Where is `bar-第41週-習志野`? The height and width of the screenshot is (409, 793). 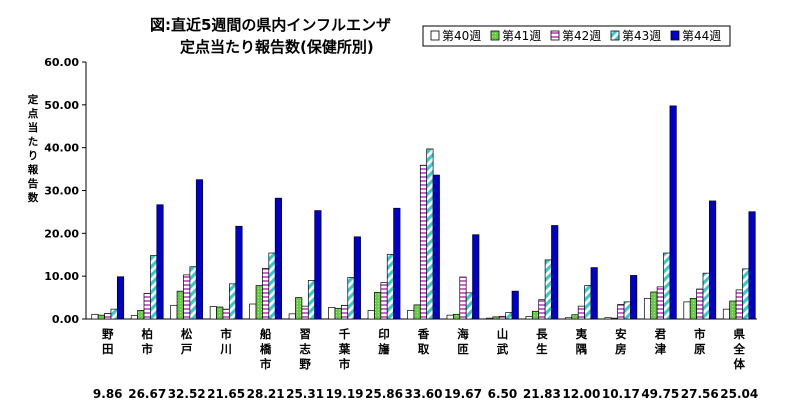
bar-第41週-習志野 is located at coordinates (299, 308).